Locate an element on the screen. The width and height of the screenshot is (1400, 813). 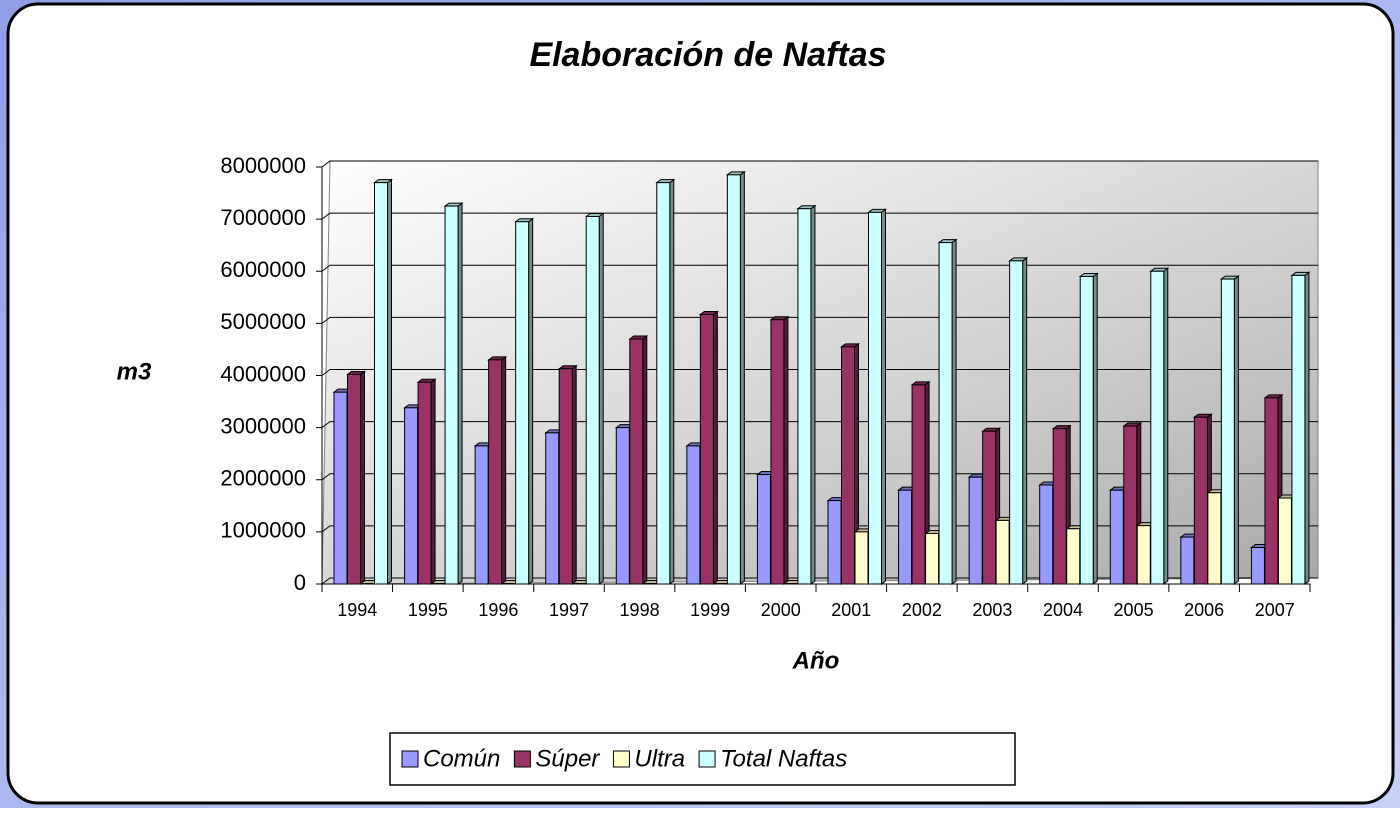
legend-label: Súper is located at coordinates (567, 758).